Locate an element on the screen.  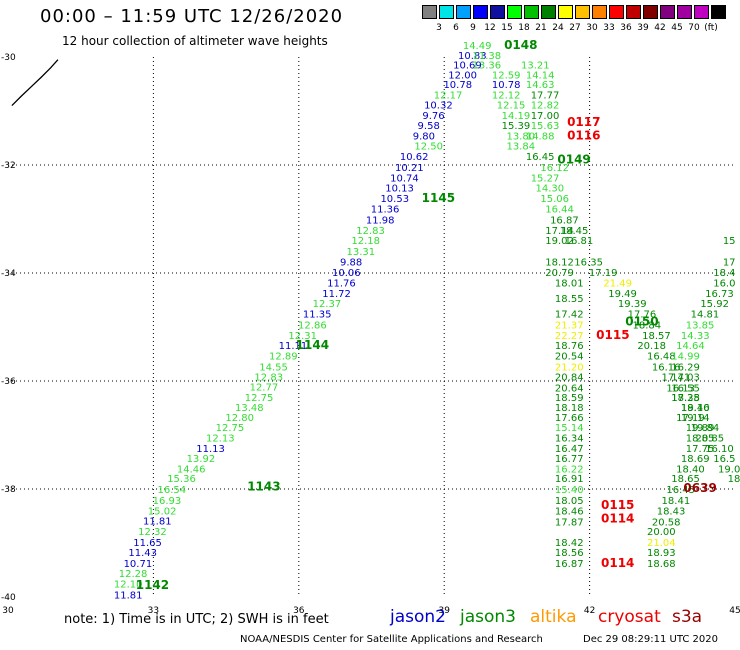
wave-height-label: 12.75 is located at coordinates (230, 428).